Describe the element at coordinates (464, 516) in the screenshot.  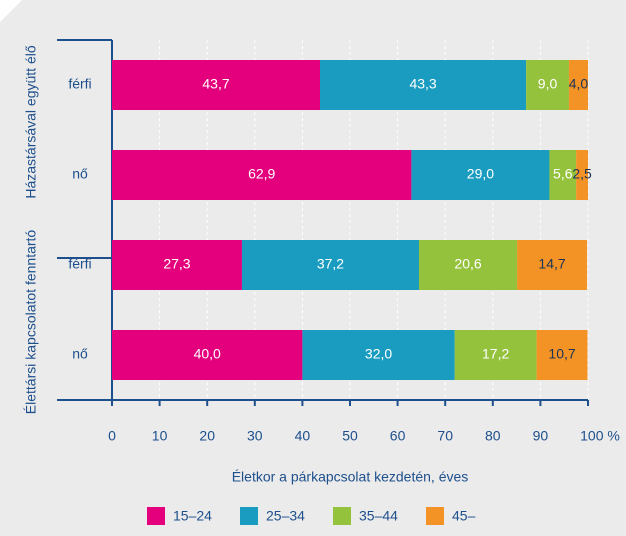
I see `legend-label: 45–` at that location.